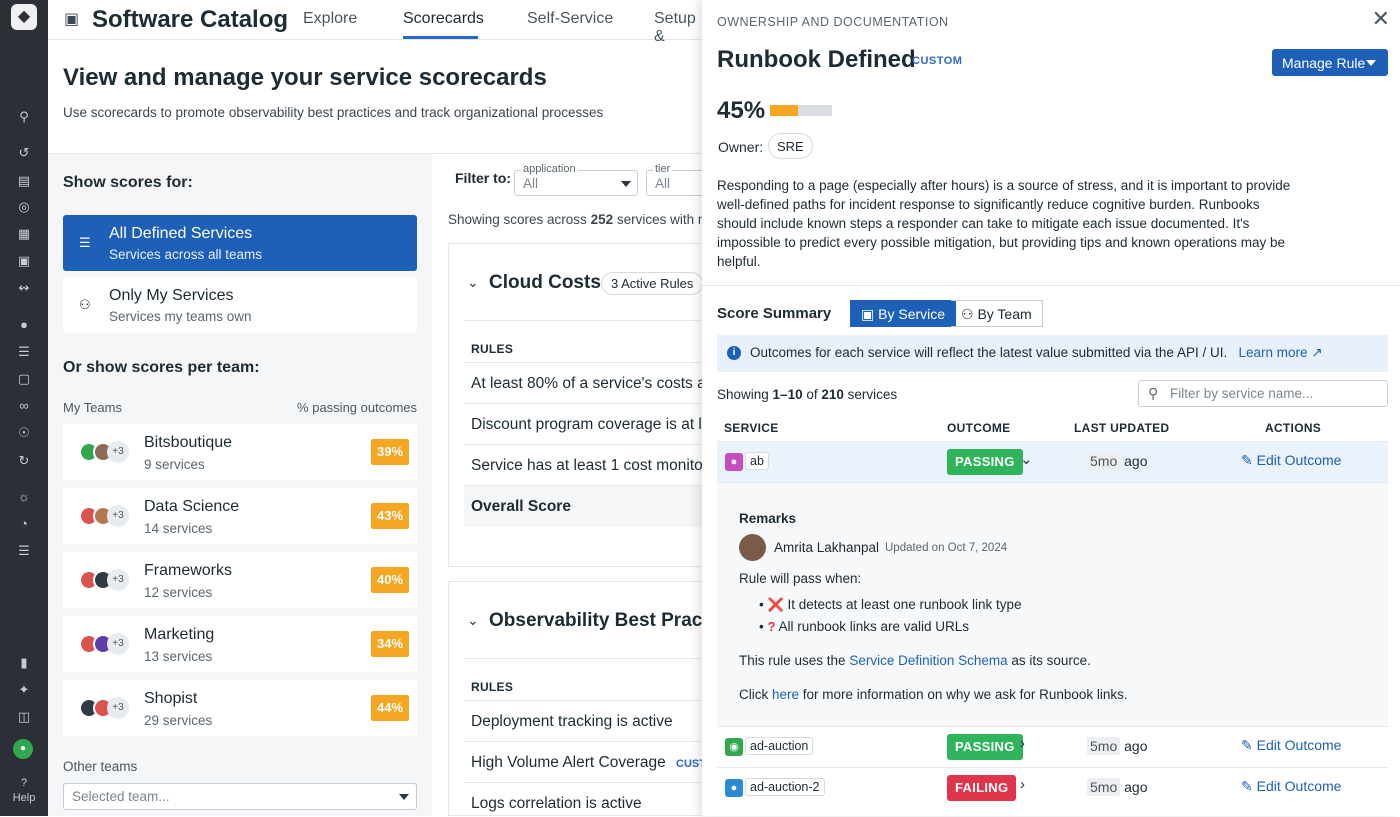 The image size is (1400, 817). Describe the element at coordinates (24, 324) in the screenshot. I see `apm-icon: ●` at that location.